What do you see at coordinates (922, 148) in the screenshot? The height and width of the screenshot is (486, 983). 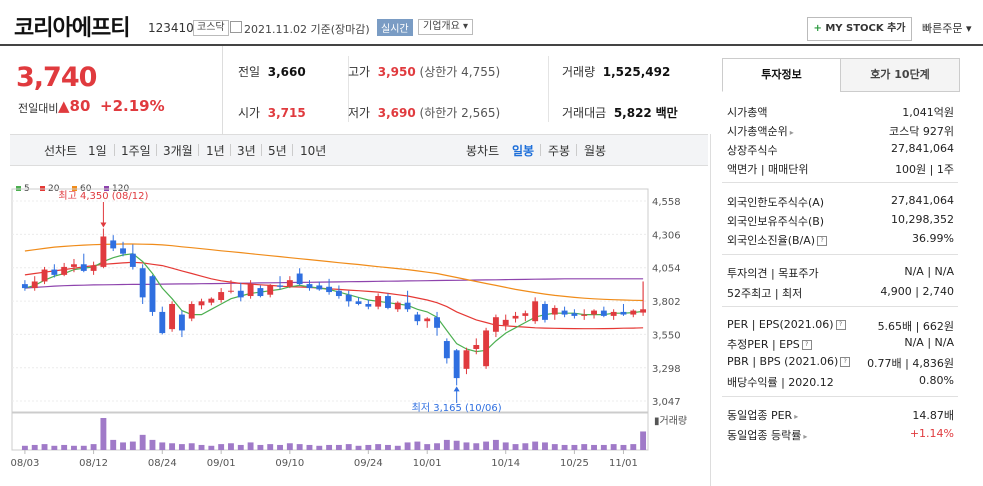 I see `shares-value: 27,841,064` at bounding box center [922, 148].